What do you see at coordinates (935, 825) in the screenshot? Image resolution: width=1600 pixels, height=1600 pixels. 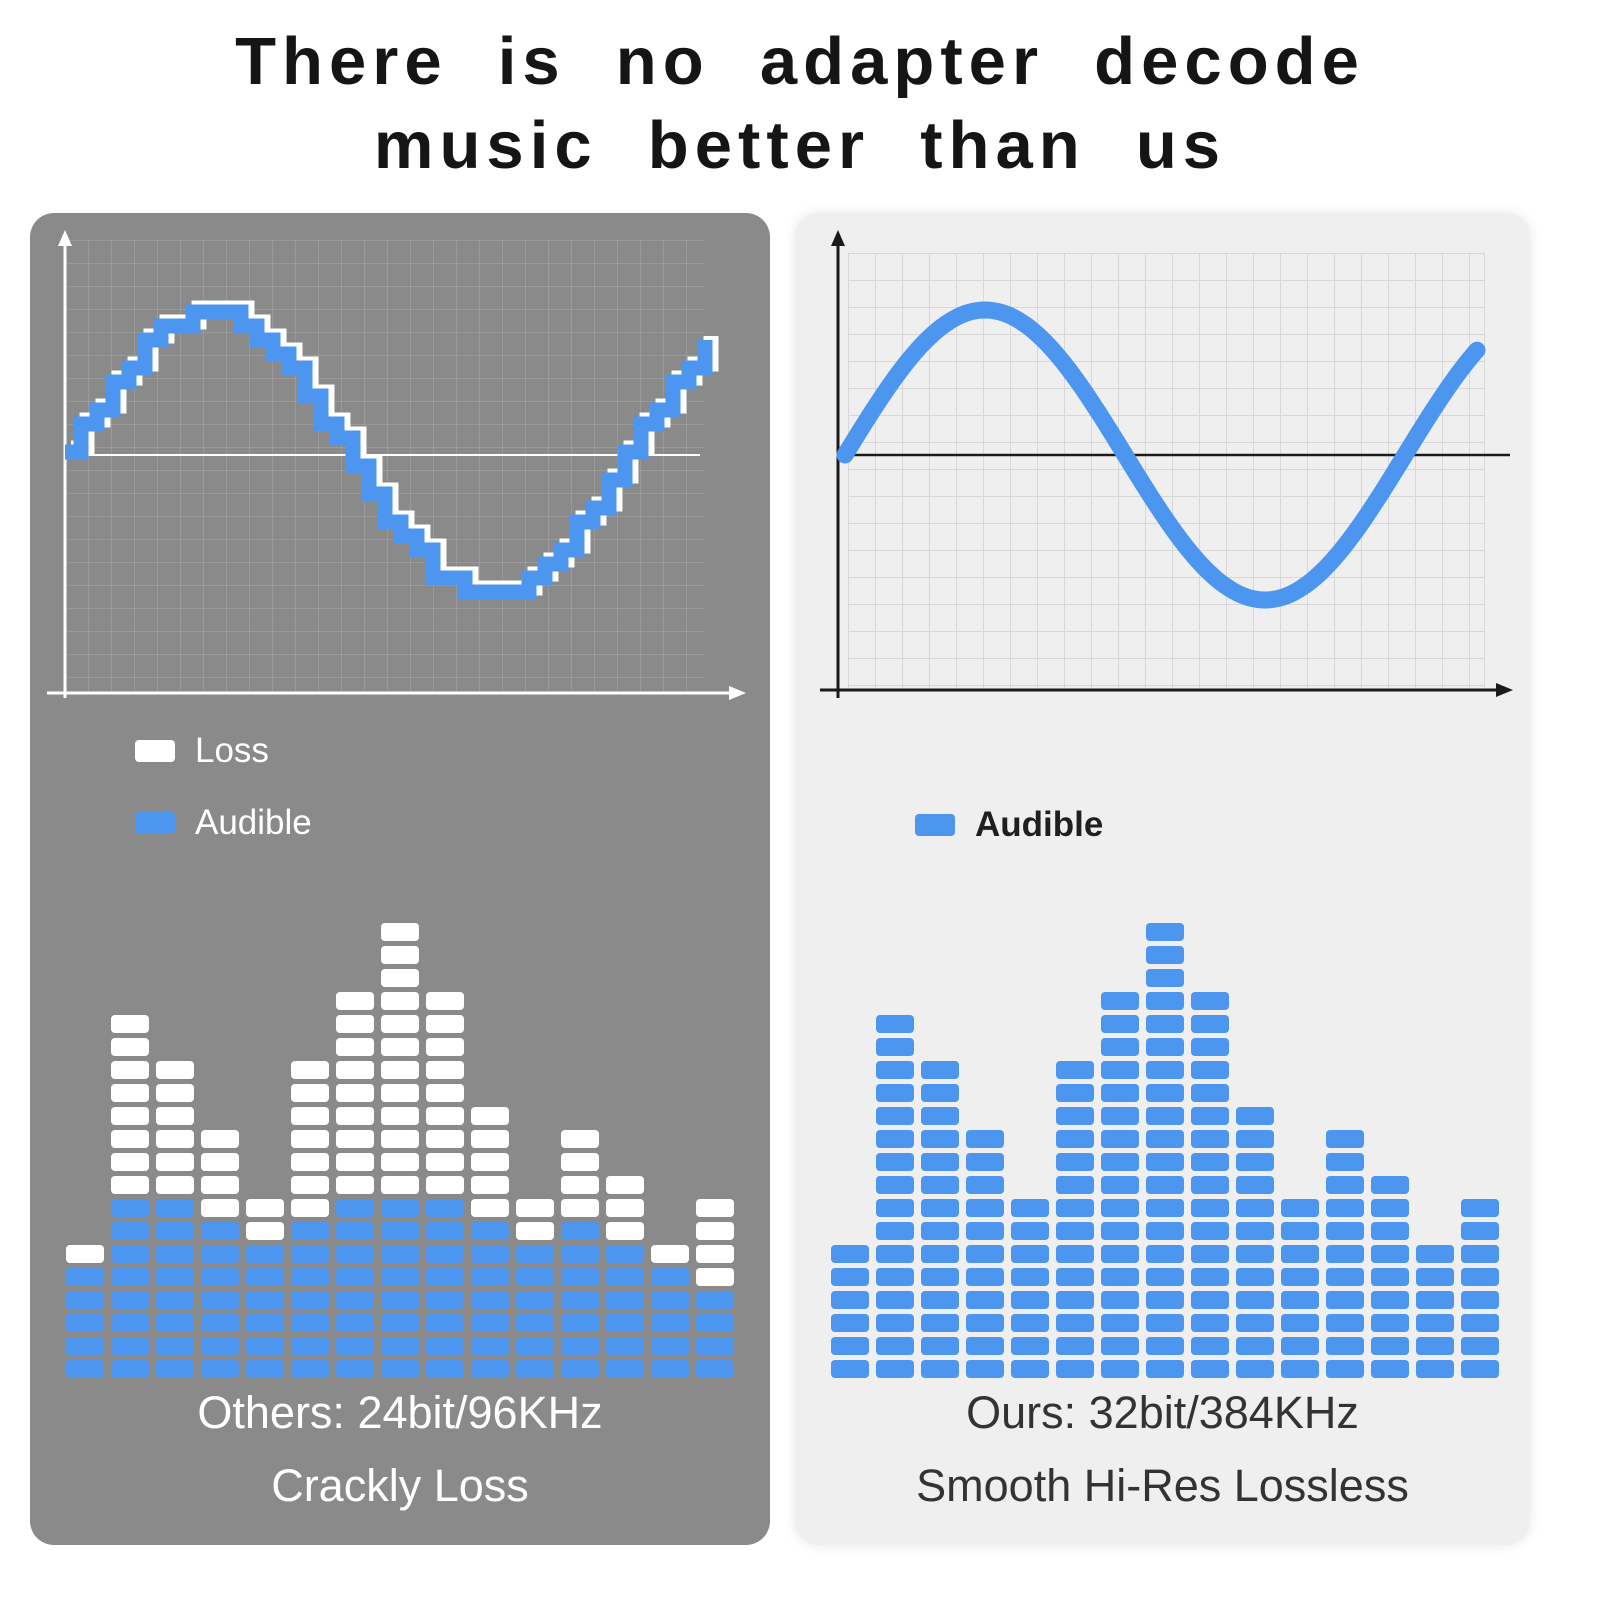 I see `audible-swatch` at bounding box center [935, 825].